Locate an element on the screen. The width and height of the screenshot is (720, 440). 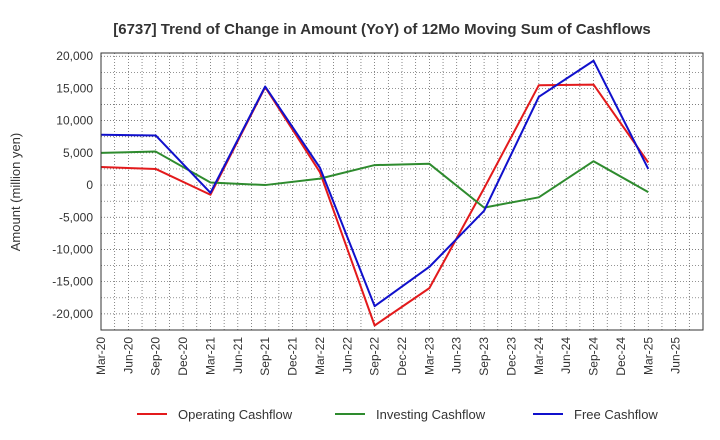
x-tick-label: Jun-25 is located at coordinates (676, 355).